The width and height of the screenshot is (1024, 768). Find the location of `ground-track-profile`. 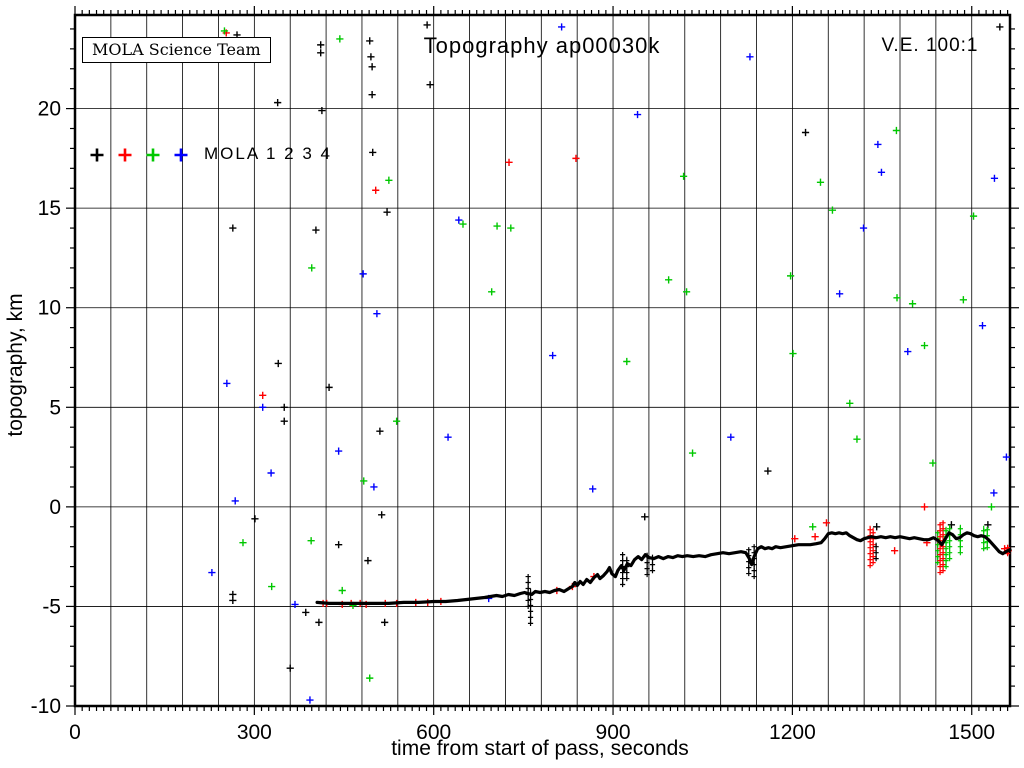

ground-track-profile is located at coordinates (663, 568).